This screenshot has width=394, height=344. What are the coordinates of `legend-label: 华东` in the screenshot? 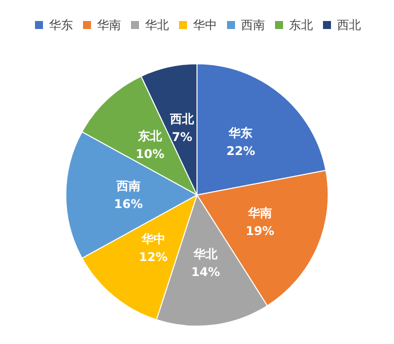 It's located at (61, 25).